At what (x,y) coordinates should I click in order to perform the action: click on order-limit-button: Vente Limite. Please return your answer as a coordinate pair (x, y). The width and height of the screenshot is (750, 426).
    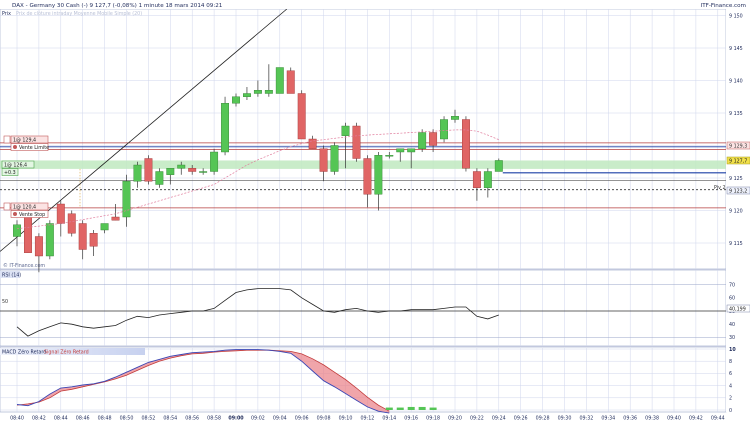
    Looking at the image, I should click on (29, 147).